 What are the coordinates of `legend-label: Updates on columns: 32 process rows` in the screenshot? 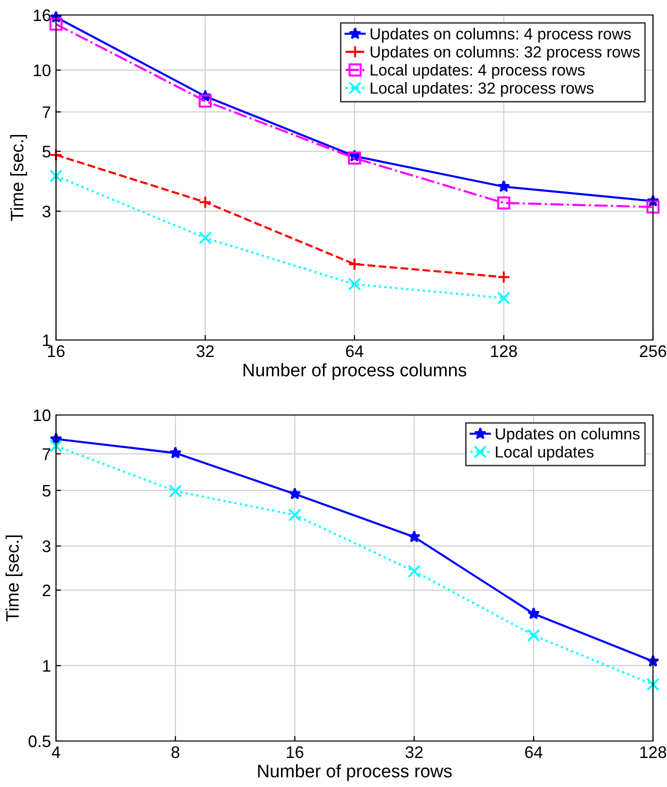 It's located at (505, 53).